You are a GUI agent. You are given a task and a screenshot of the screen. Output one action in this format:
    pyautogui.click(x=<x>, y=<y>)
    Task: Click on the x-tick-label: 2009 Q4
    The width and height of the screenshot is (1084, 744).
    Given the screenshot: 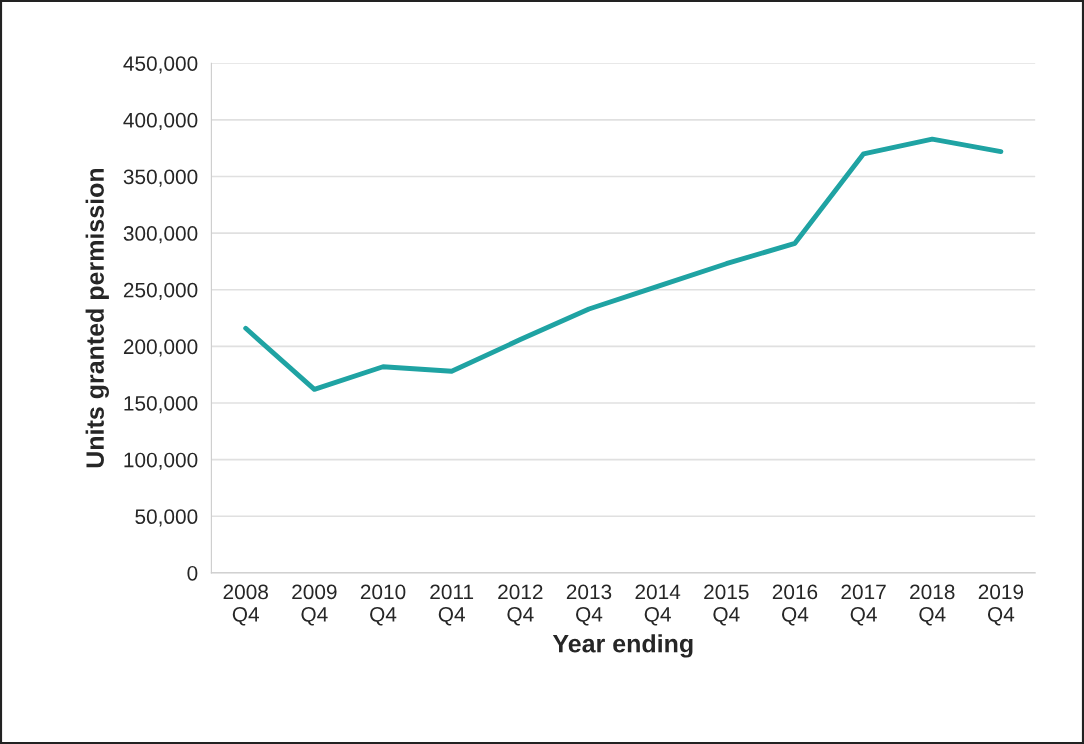 What is the action you would take?
    pyautogui.click(x=314, y=605)
    